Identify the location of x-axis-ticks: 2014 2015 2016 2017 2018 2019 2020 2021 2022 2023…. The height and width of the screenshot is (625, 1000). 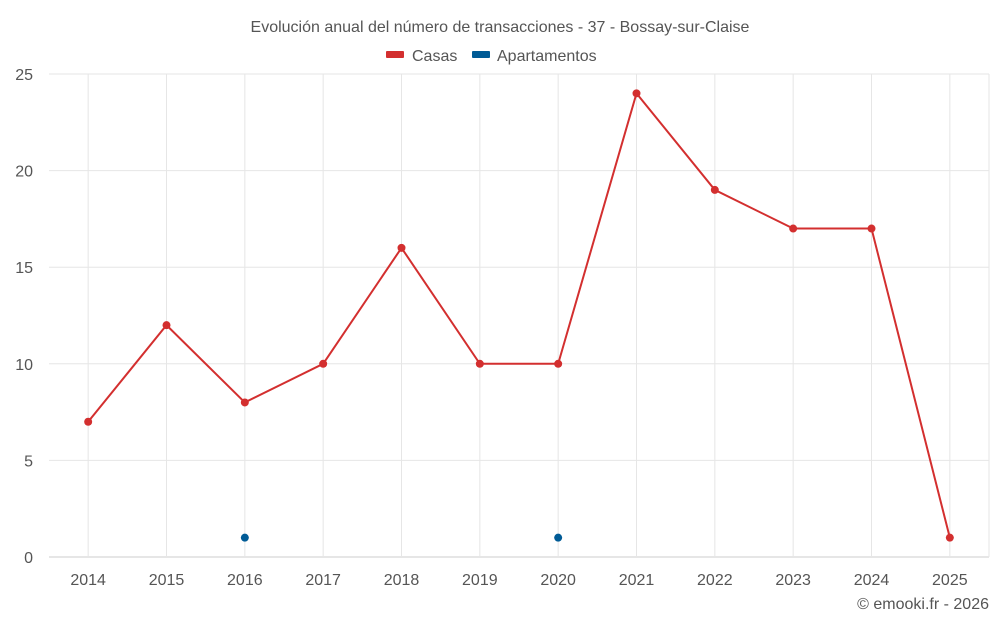
(518, 580).